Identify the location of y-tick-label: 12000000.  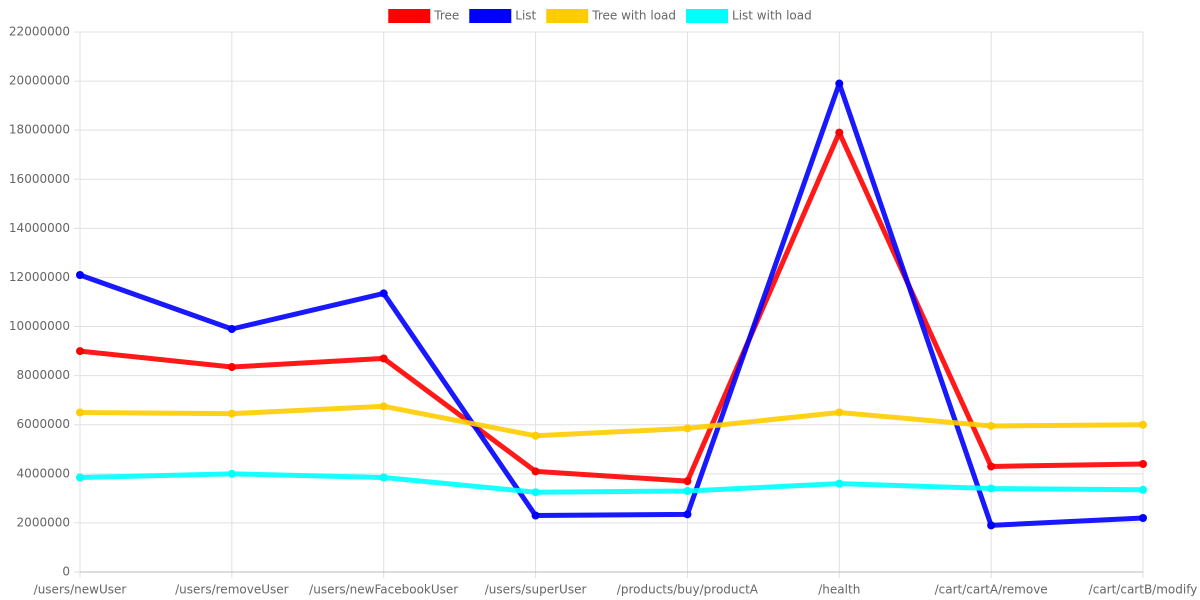
(39, 277).